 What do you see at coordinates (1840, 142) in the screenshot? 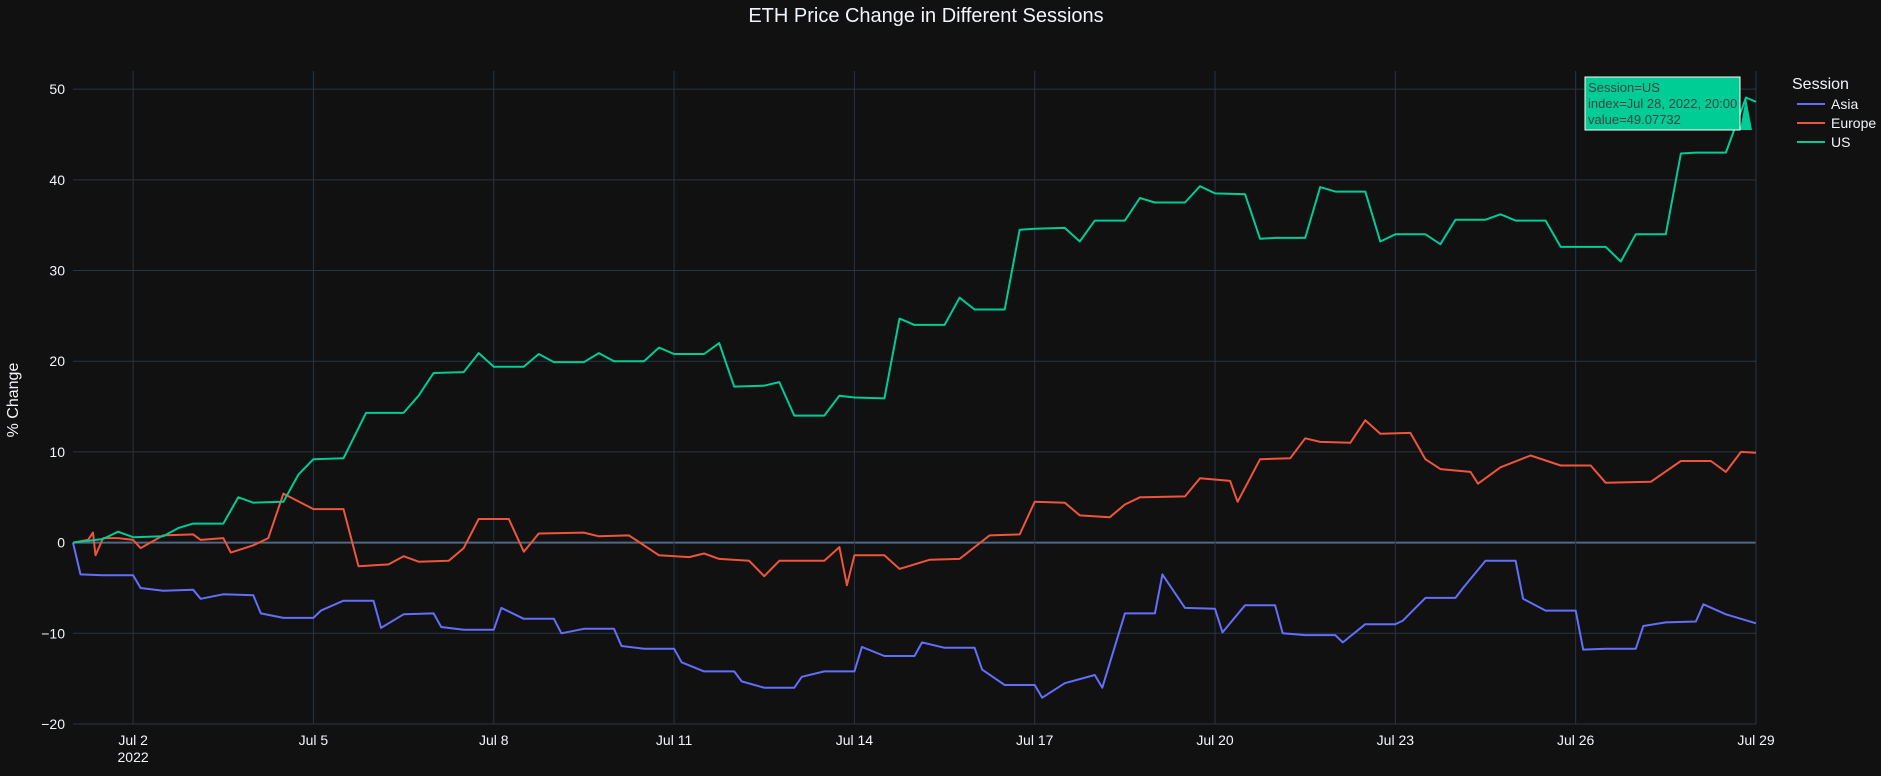
I see `legend-label: US` at bounding box center [1840, 142].